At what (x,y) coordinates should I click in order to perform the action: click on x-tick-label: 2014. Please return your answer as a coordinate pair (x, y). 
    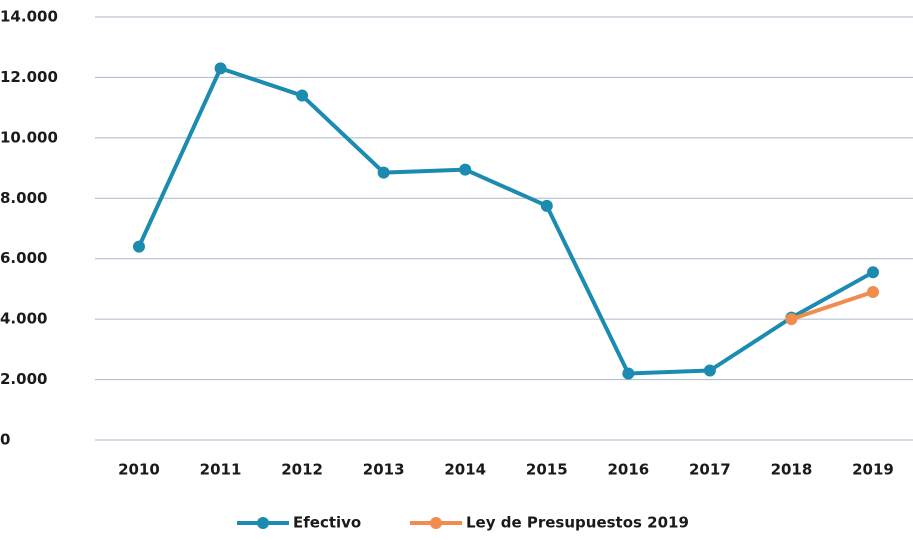
    Looking at the image, I should click on (465, 470).